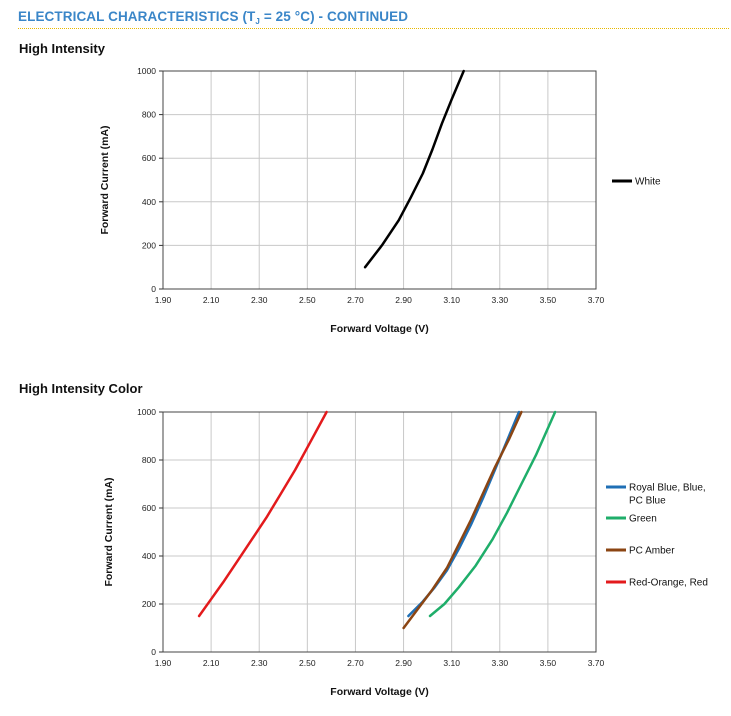 The width and height of the screenshot is (731, 716). I want to click on chart-1-x-tick-label: 2.70, so click(355, 300).